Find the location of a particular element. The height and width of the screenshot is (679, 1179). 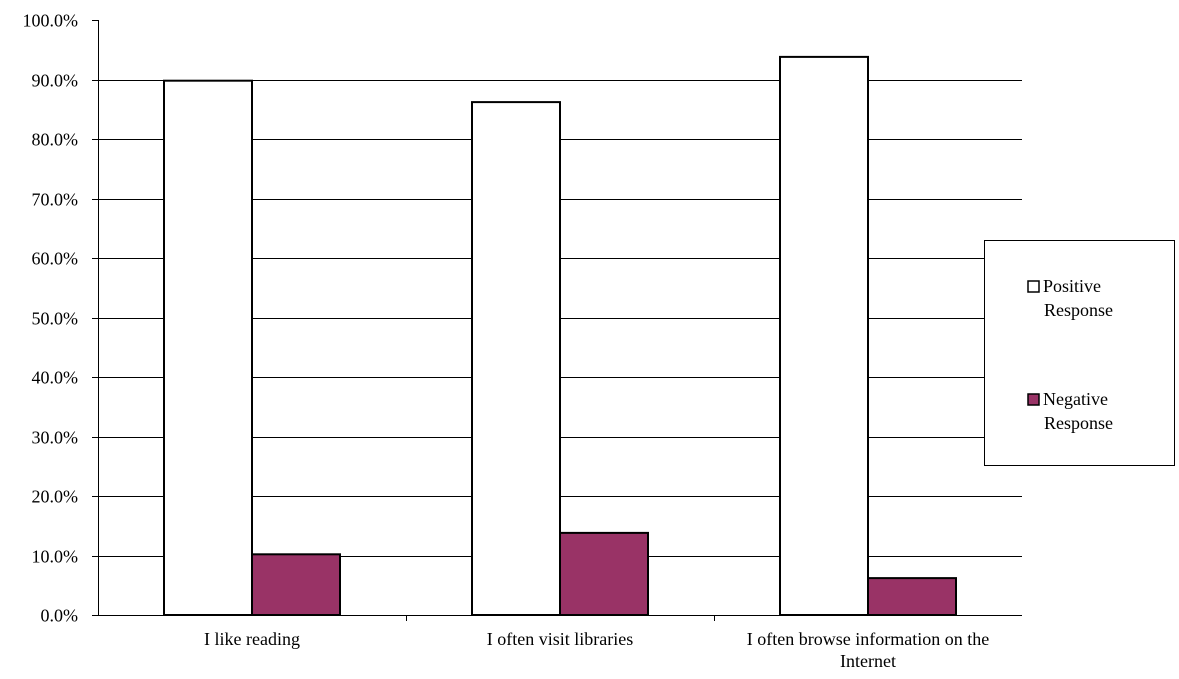

legend-label: Positive Response is located at coordinates (1078, 298).